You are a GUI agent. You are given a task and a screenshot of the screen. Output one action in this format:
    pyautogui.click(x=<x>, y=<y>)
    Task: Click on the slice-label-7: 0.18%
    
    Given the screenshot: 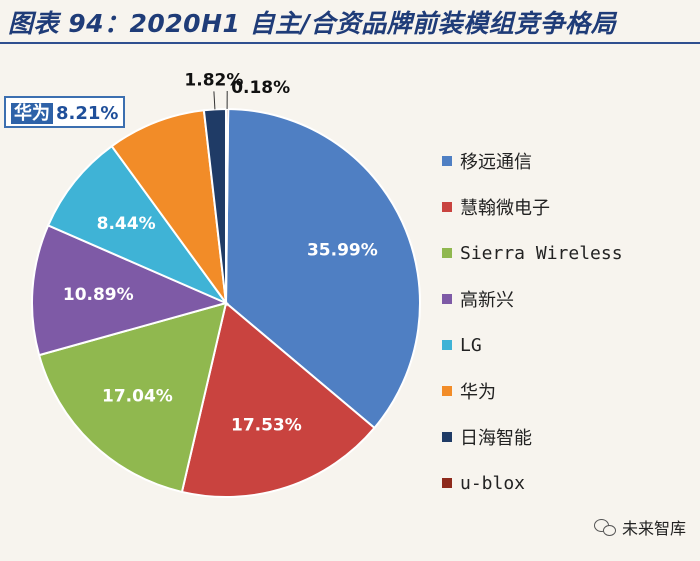 What is the action you would take?
    pyautogui.click(x=260, y=88)
    